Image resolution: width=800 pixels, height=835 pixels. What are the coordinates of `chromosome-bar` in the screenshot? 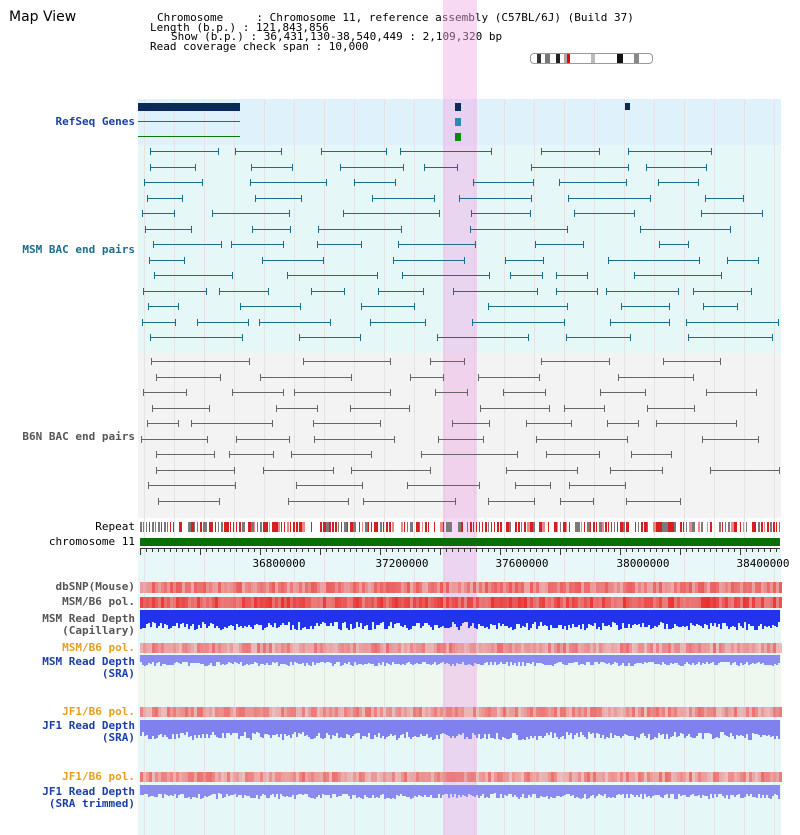 It's located at (460, 542).